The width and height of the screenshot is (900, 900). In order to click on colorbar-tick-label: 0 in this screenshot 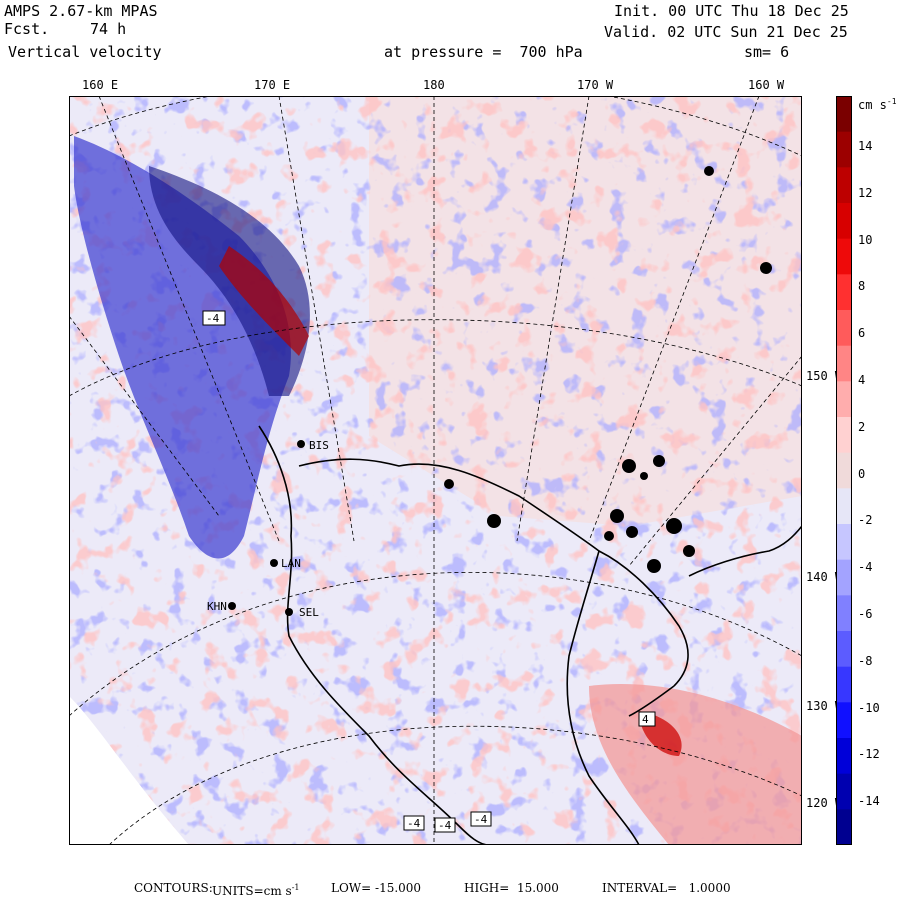, I will do `click(862, 473)`.